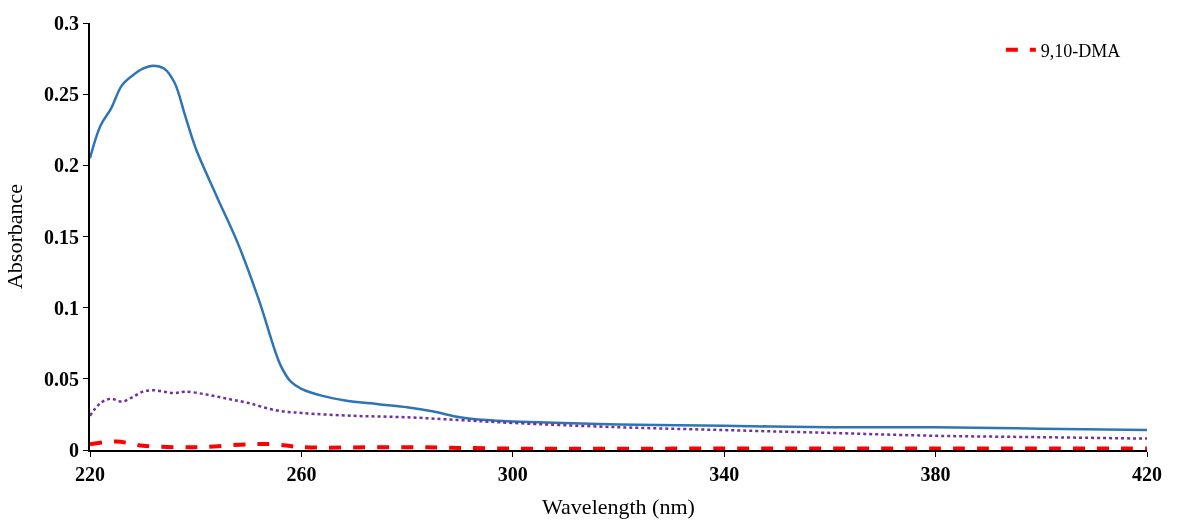 The width and height of the screenshot is (1177, 527). I want to click on y-tick-label: 0.1, so click(66, 307).